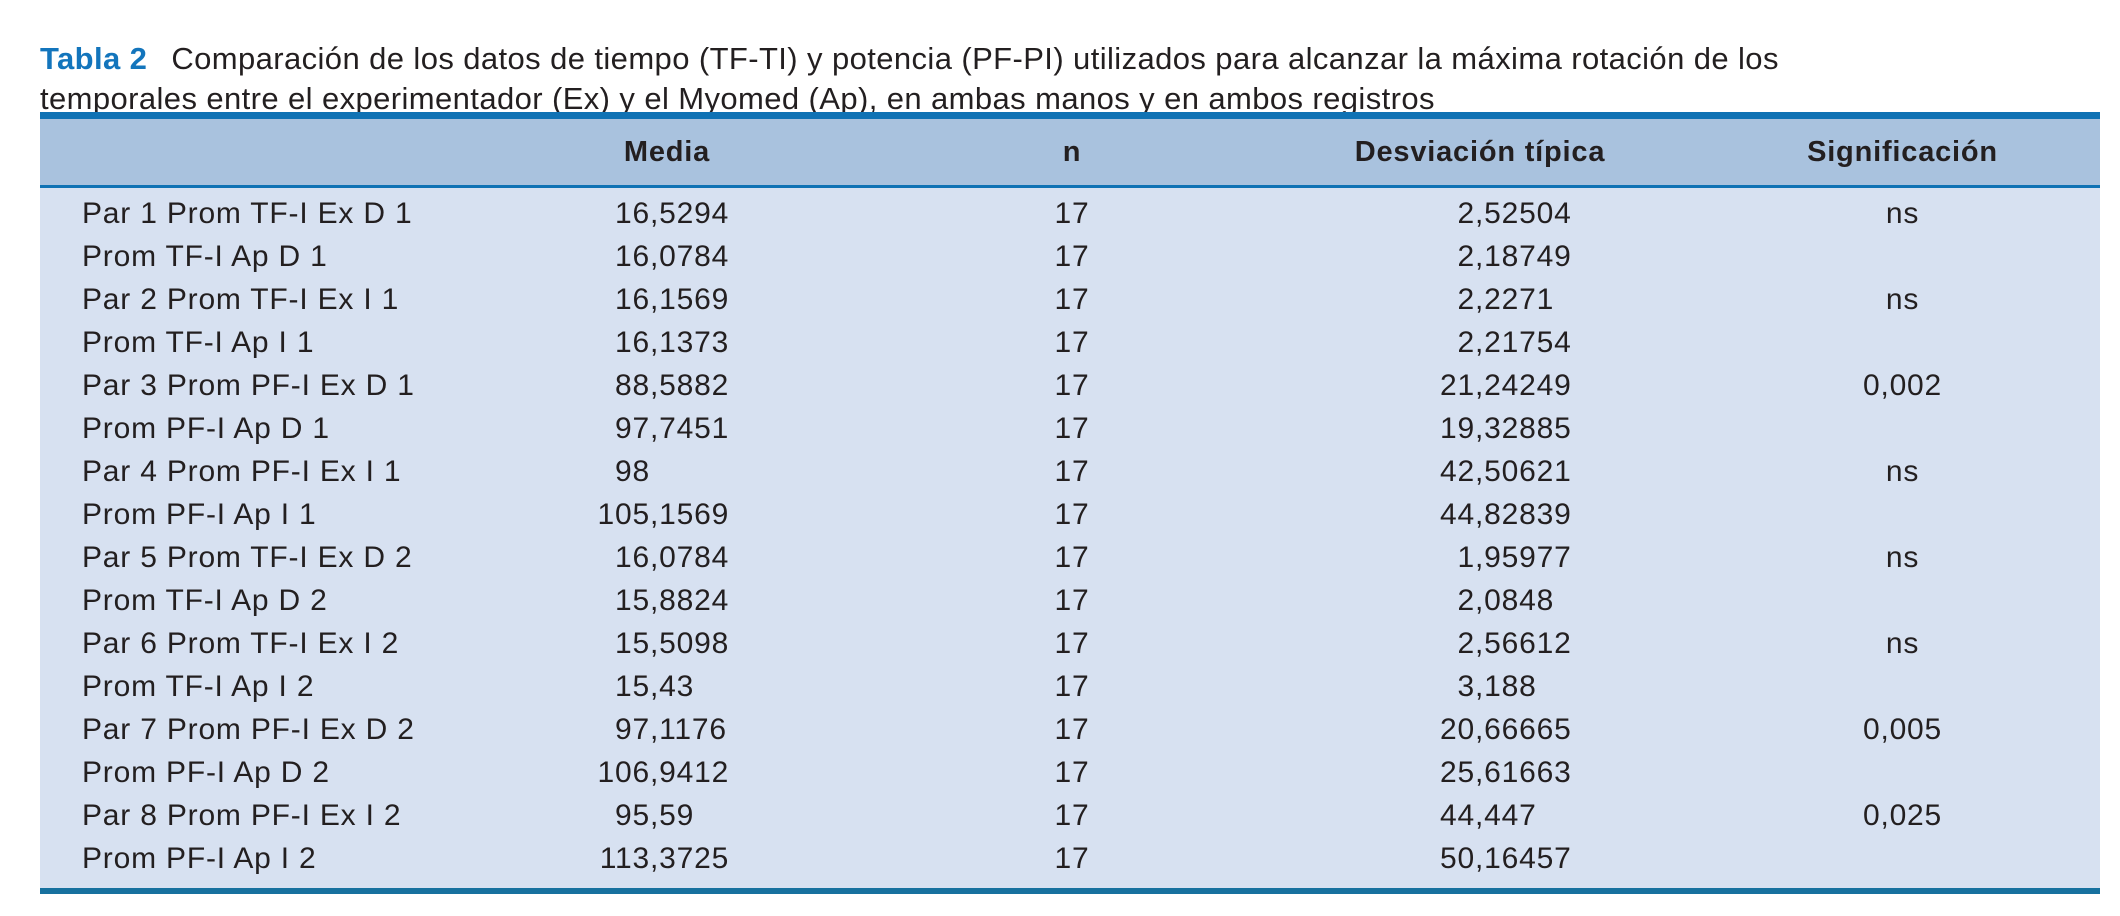  What do you see at coordinates (205, 600) in the screenshot?
I see `row-label-cell: Prom TF-I Ap D 2` at bounding box center [205, 600].